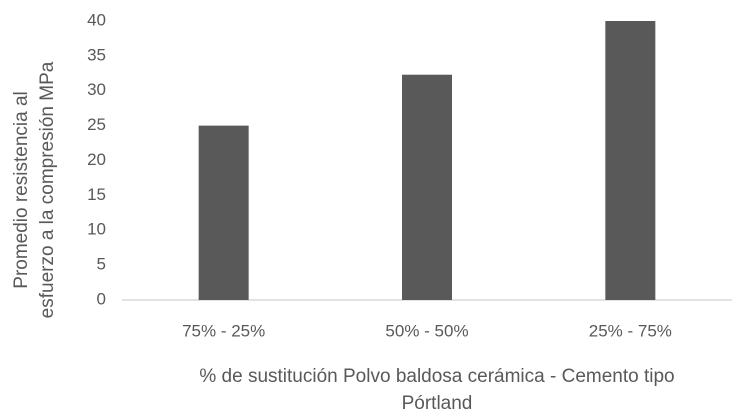 The width and height of the screenshot is (742, 416). I want to click on y-tick-label: 0, so click(101, 298).